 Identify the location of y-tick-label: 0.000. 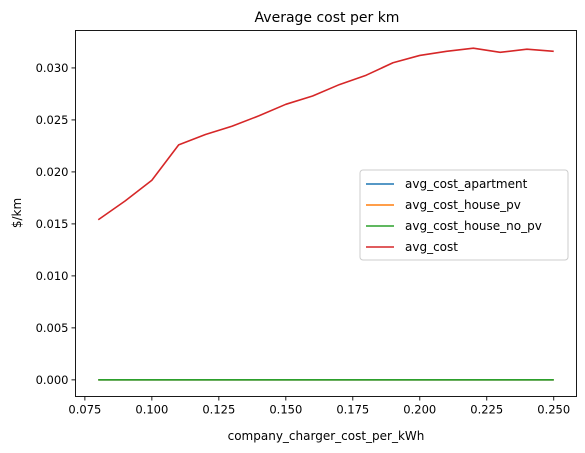
(52, 380).